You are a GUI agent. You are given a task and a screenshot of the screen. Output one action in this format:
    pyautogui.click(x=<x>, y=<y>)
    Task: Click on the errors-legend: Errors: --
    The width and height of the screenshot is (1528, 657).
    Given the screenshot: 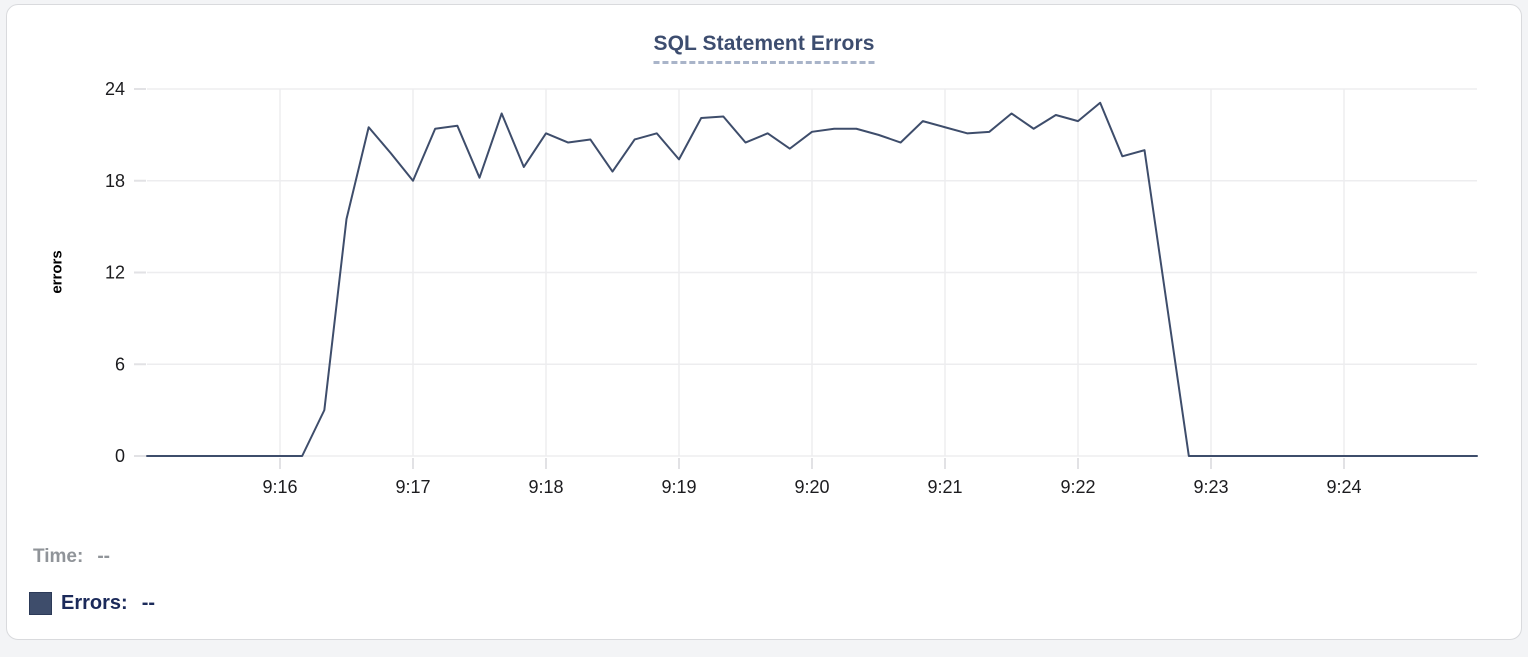 What is the action you would take?
    pyautogui.click(x=92, y=603)
    